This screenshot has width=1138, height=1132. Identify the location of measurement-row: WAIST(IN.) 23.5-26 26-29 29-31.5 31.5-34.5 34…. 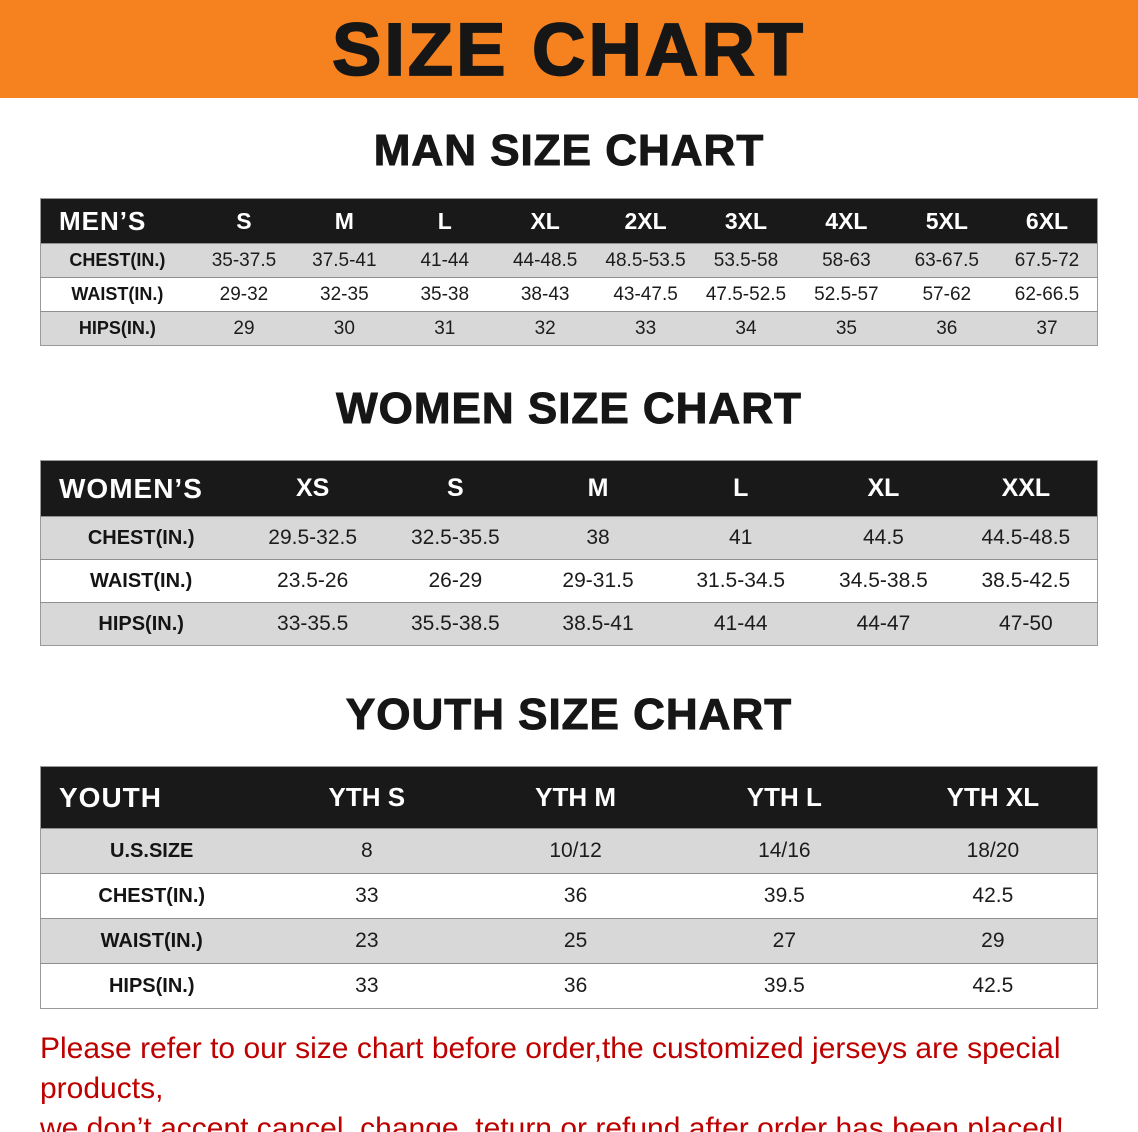
(569, 581).